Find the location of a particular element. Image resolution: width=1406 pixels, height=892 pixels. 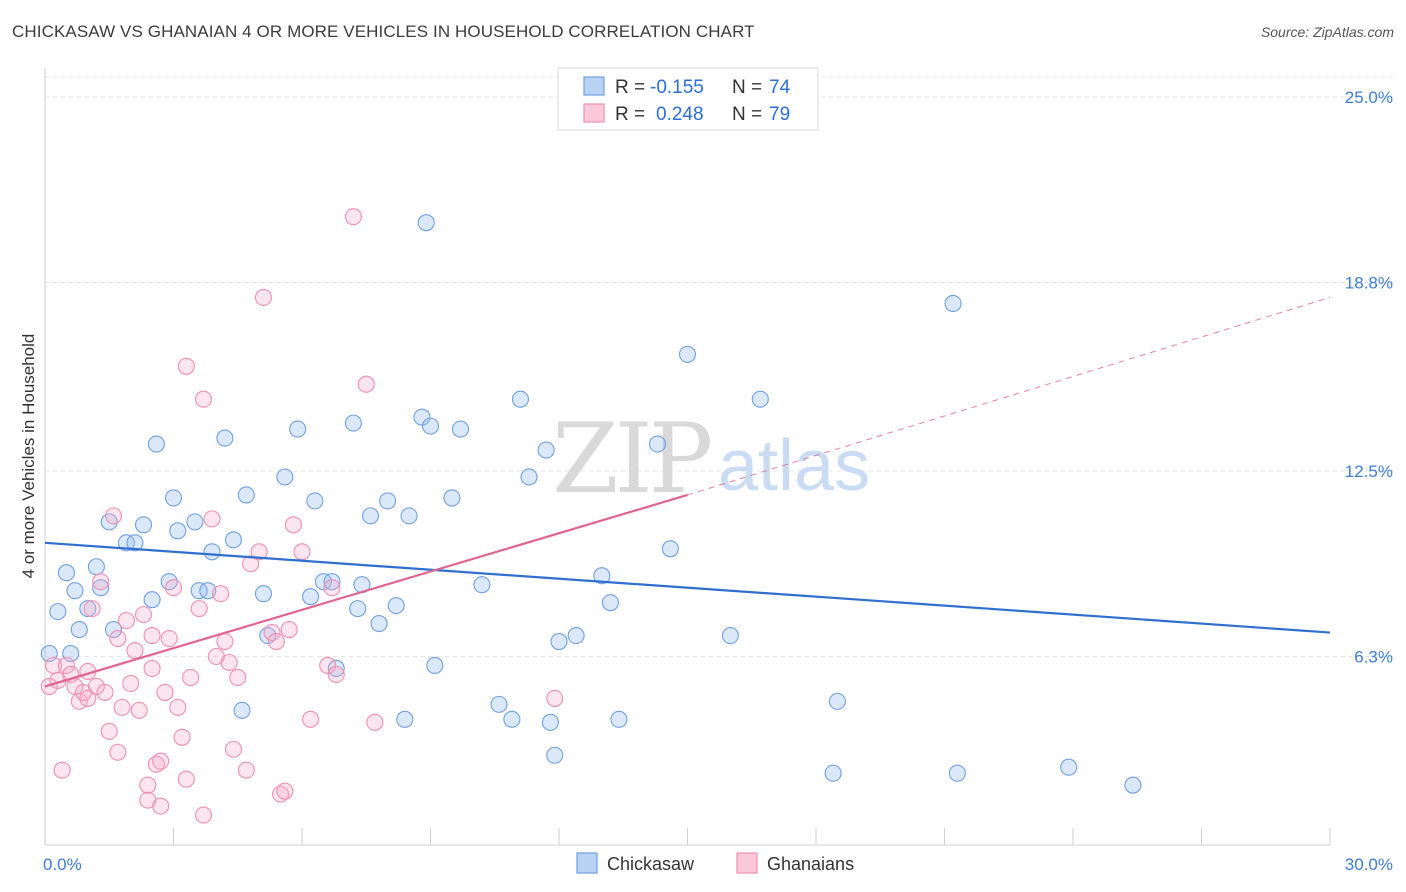

bottom-legend-chickasaw: Chickasaw is located at coordinates (651, 864).